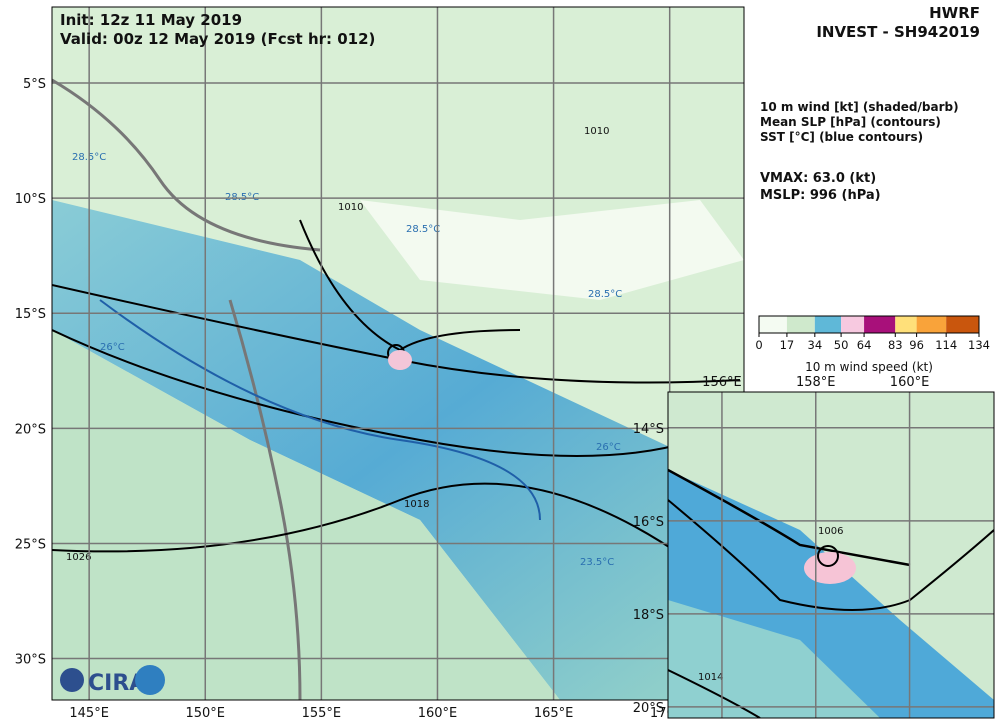 The height and width of the screenshot is (726, 1000). I want to click on mslp: MSLP: 996 (hPa), so click(820, 195).